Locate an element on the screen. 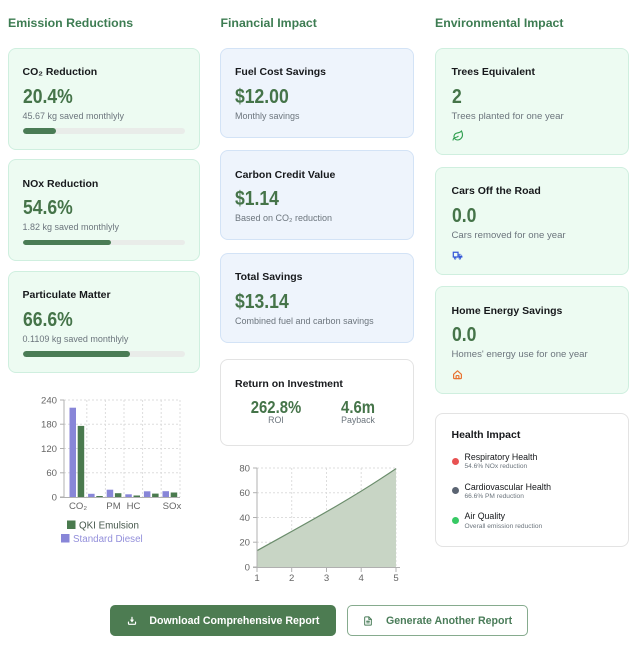 The image size is (638, 666). svg-text: 2 is located at coordinates (291, 578).